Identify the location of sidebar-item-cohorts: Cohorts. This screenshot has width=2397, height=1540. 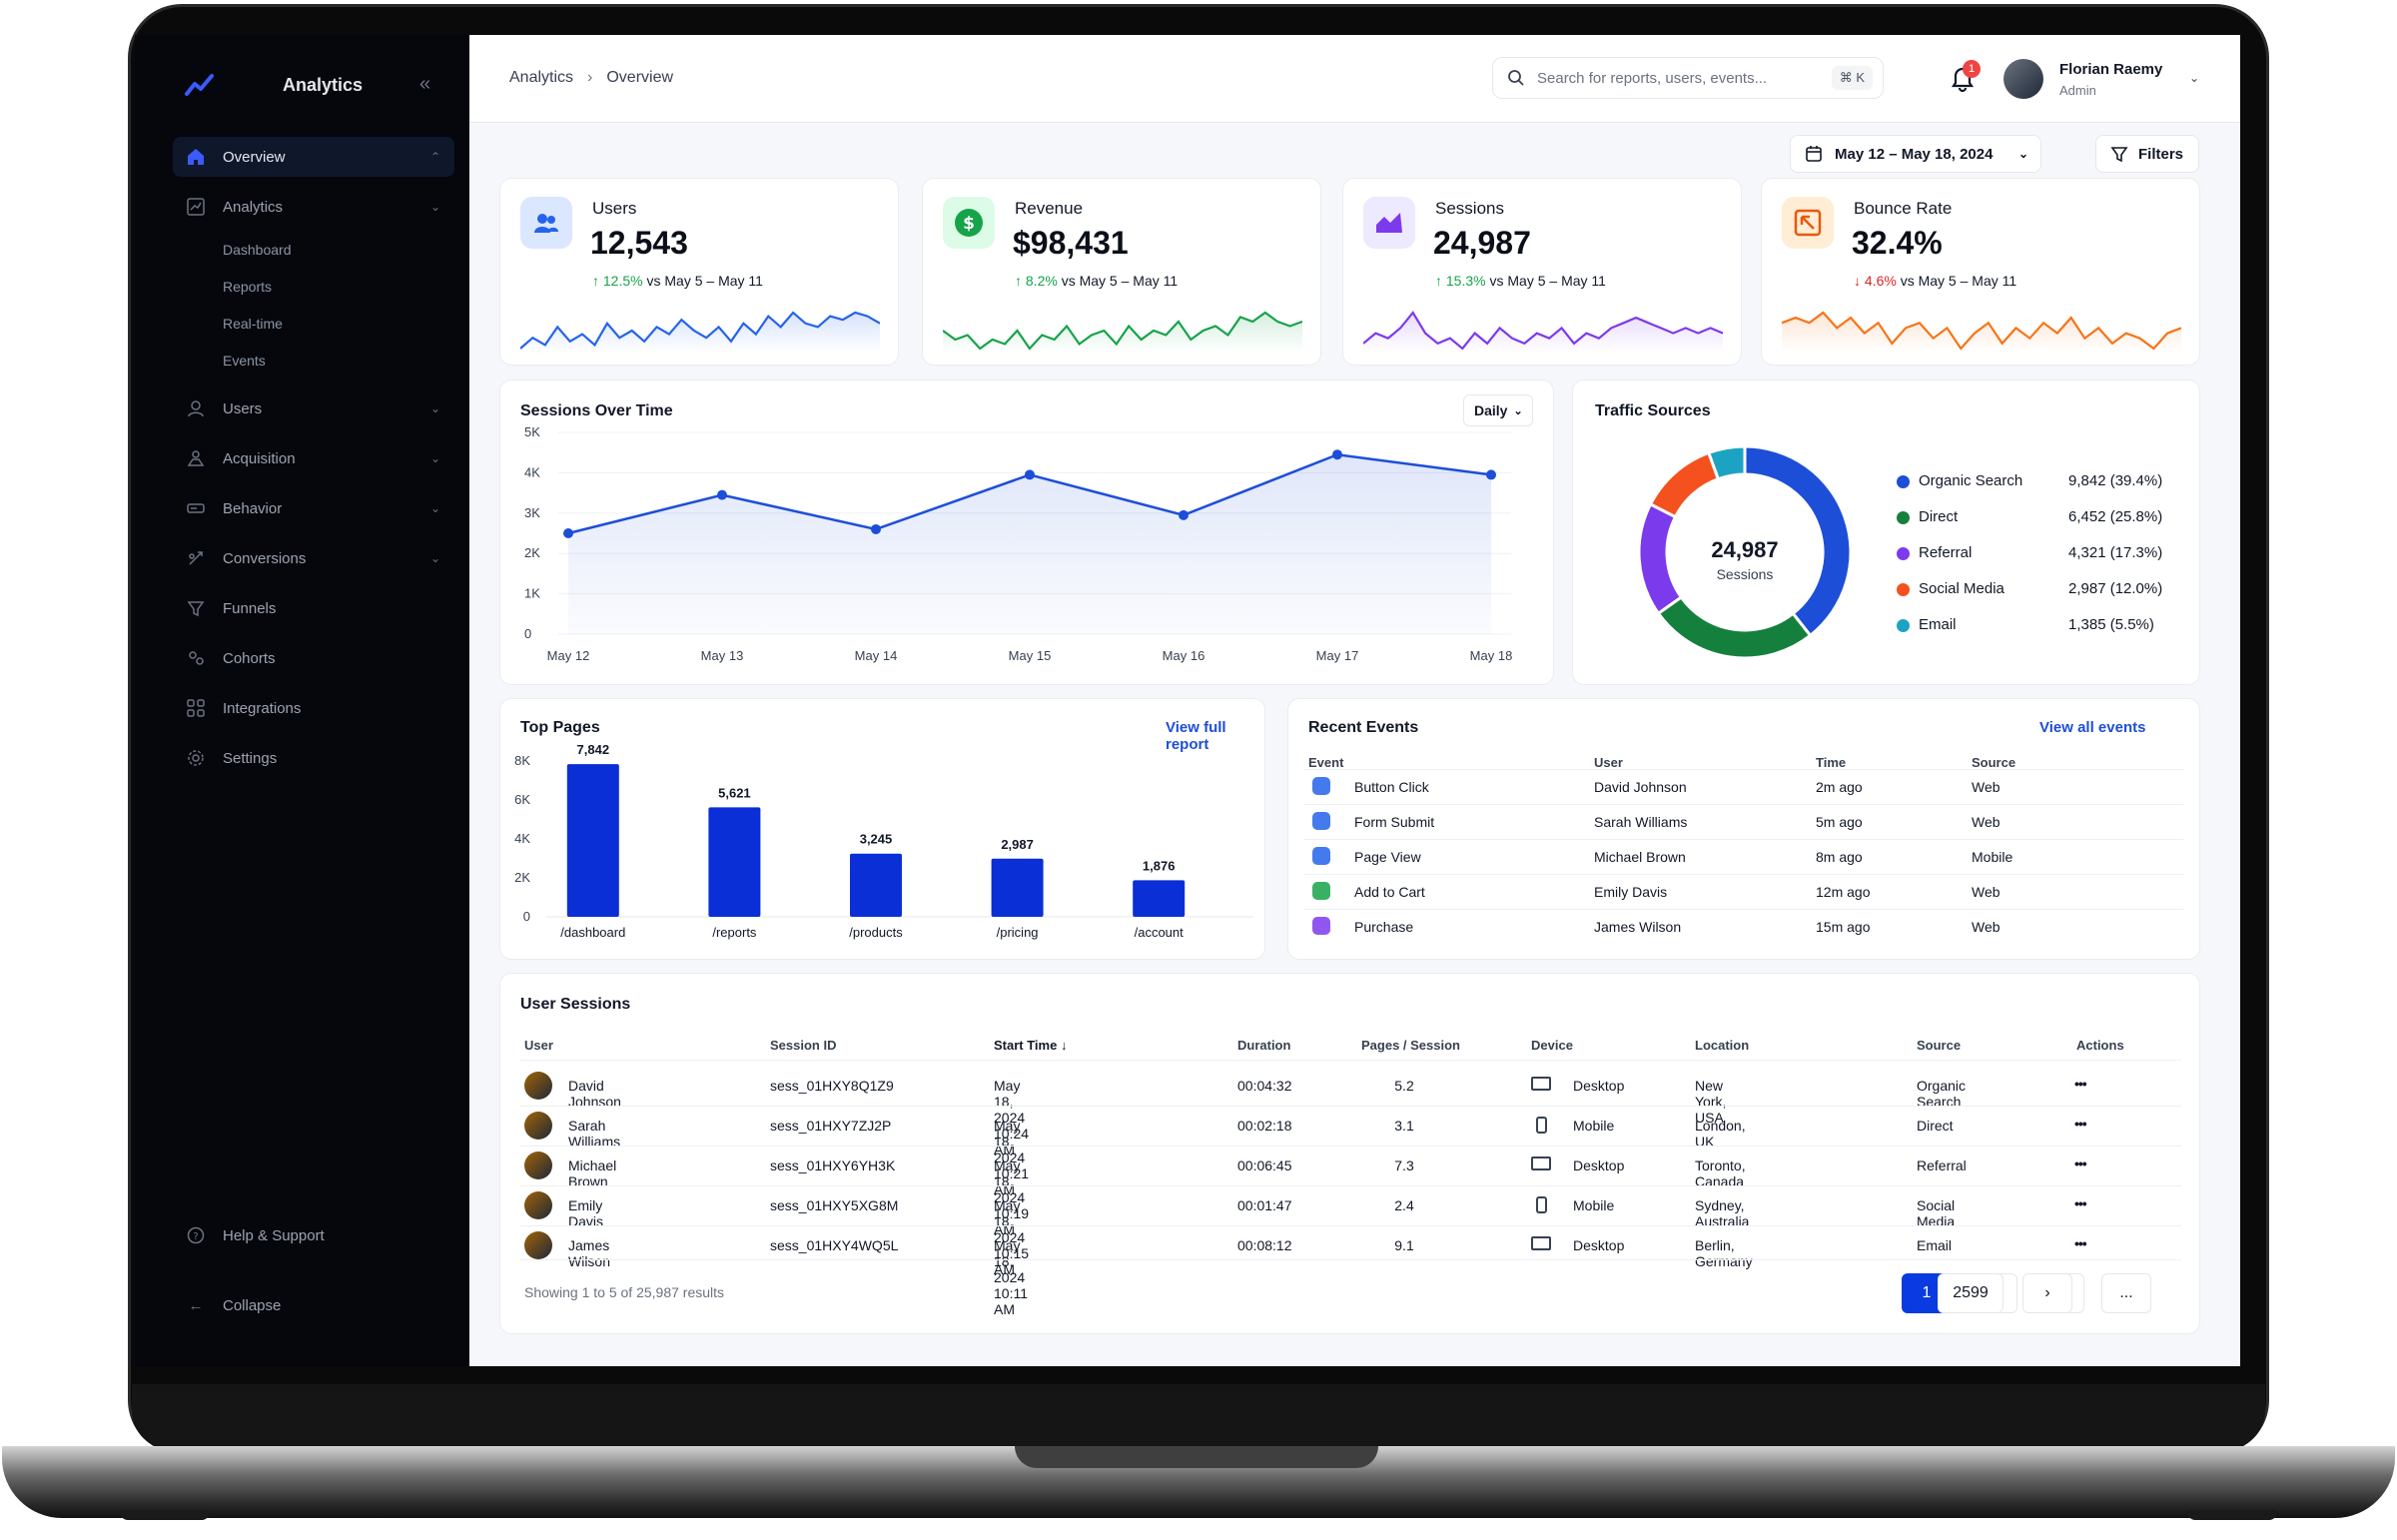
(313, 658).